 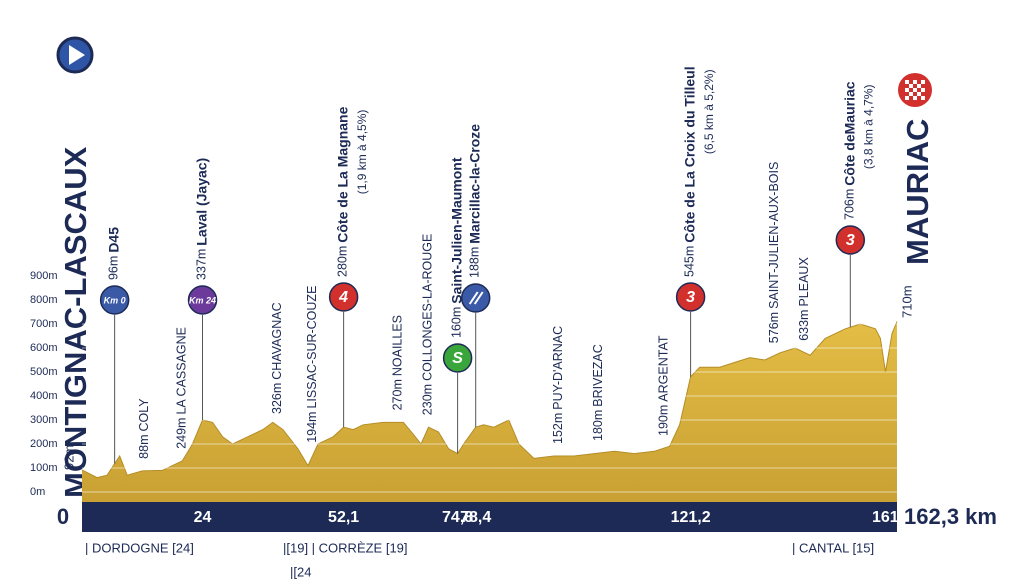 What do you see at coordinates (917, 192) in the screenshot?
I see `finish-name: MAURIAC` at bounding box center [917, 192].